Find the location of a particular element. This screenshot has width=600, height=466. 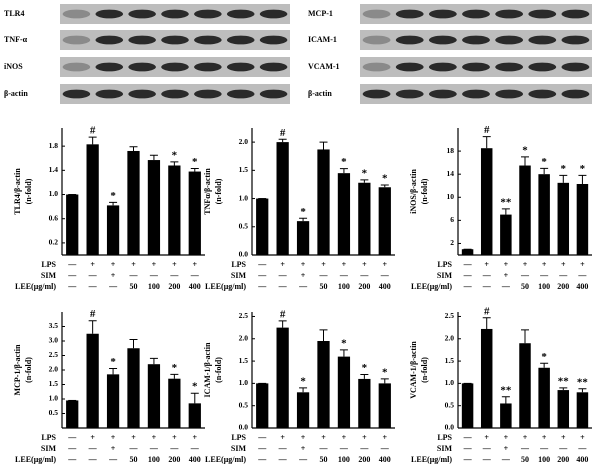

blot-label: MCP-1 is located at coordinates (320, 13).